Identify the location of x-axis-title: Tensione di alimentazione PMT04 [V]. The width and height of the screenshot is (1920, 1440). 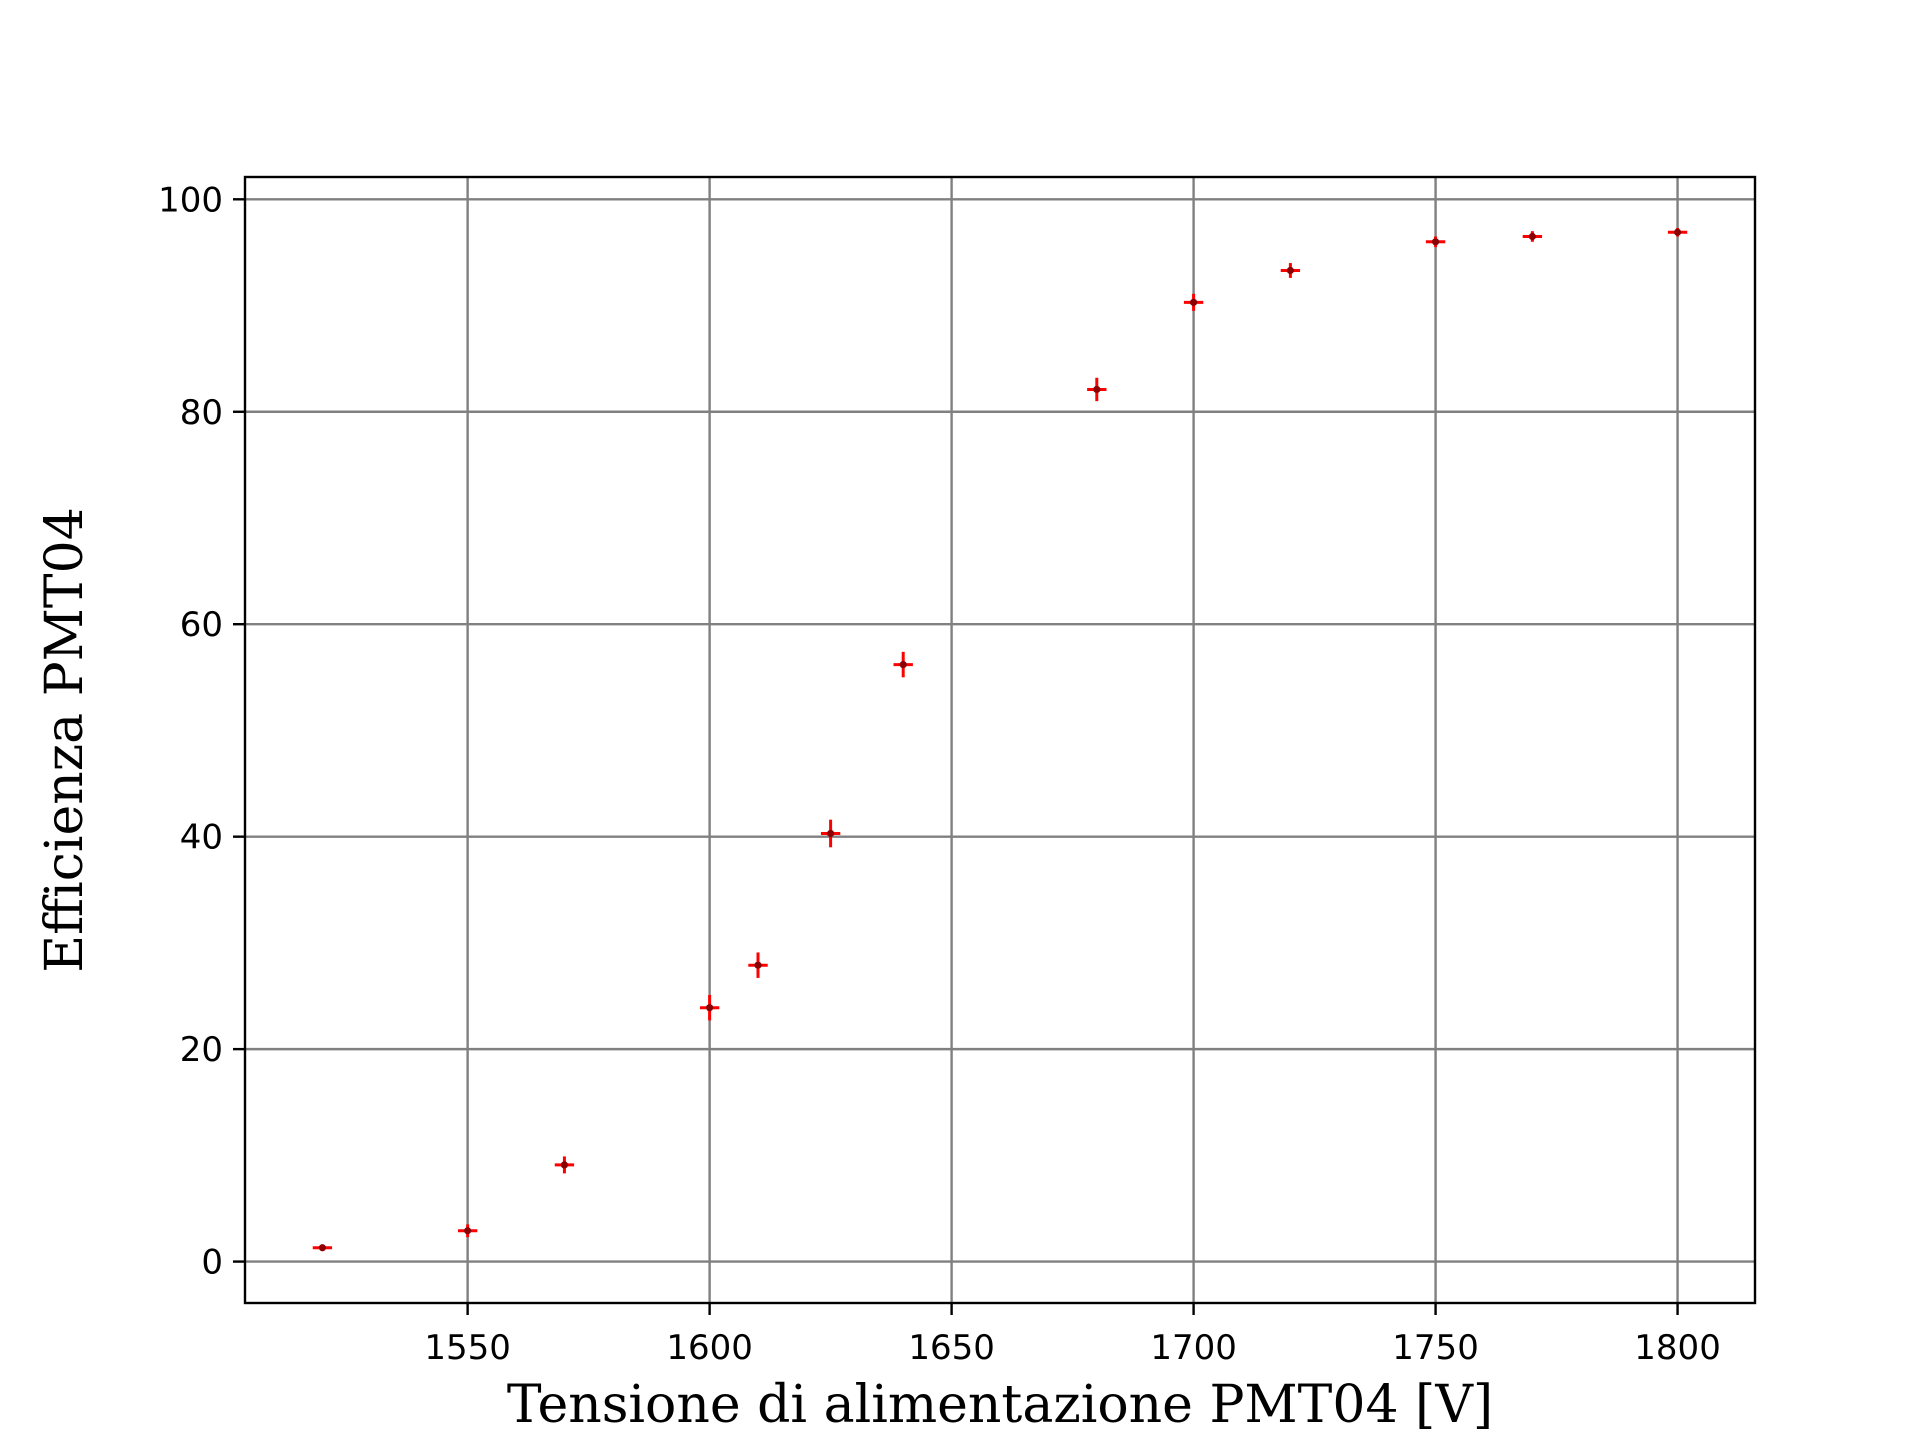
(1000, 1405).